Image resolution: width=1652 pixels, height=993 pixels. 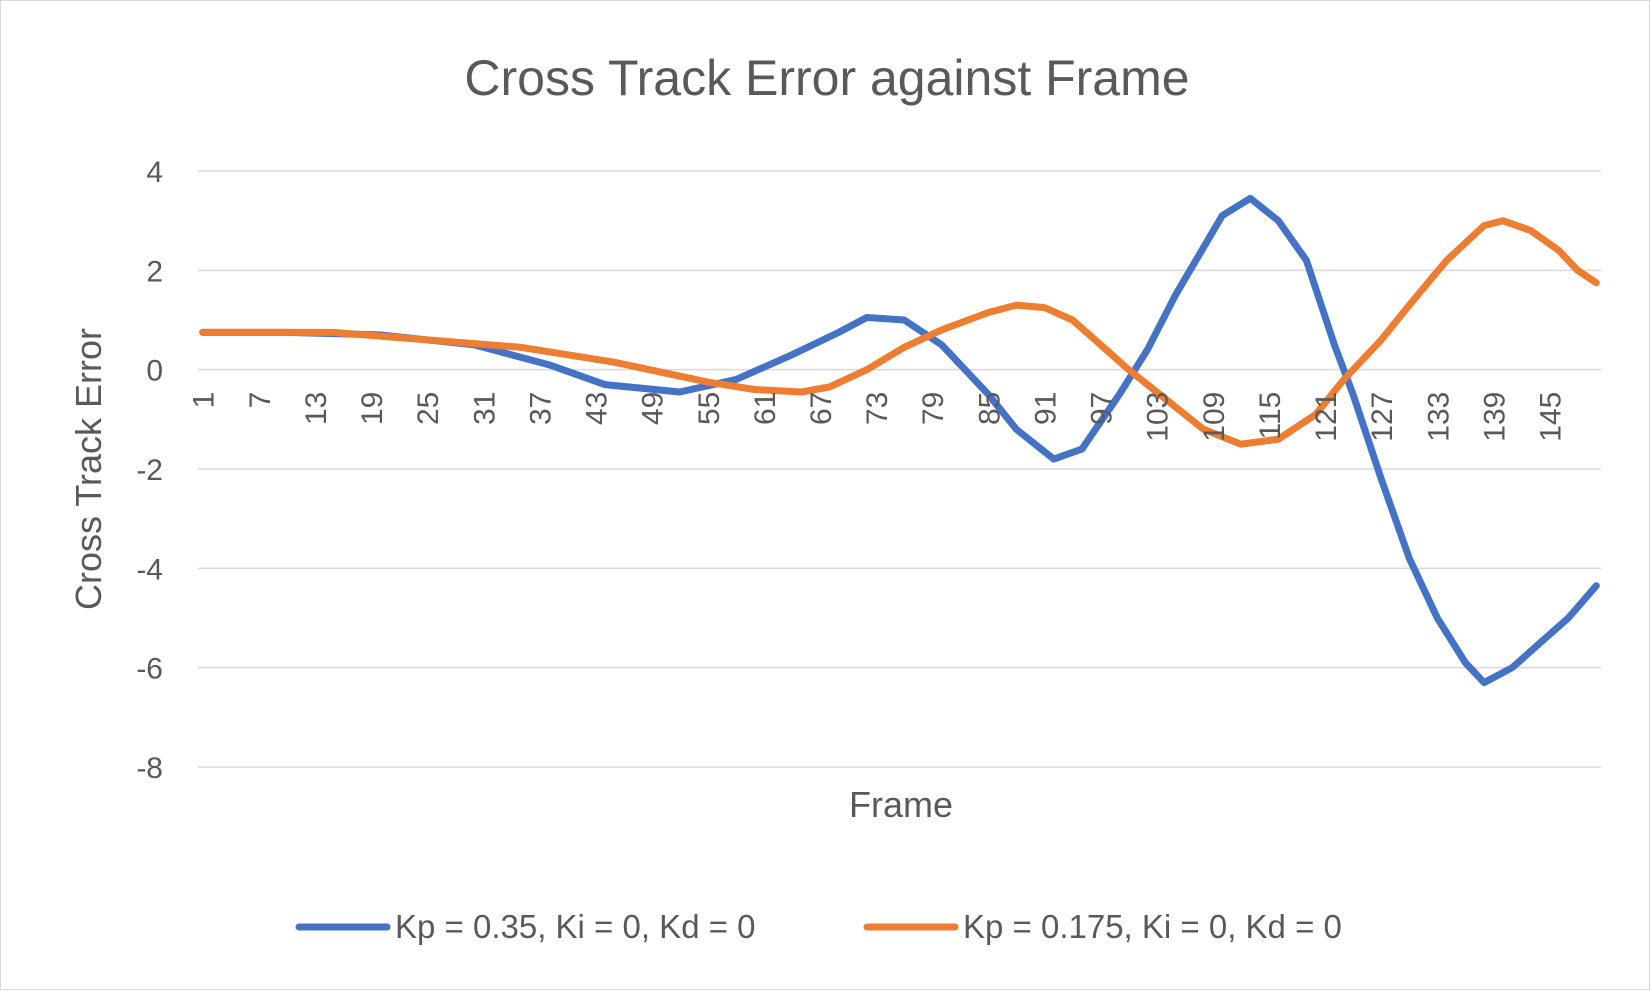 I want to click on x-tick-label: 109, so click(x=1214, y=417).